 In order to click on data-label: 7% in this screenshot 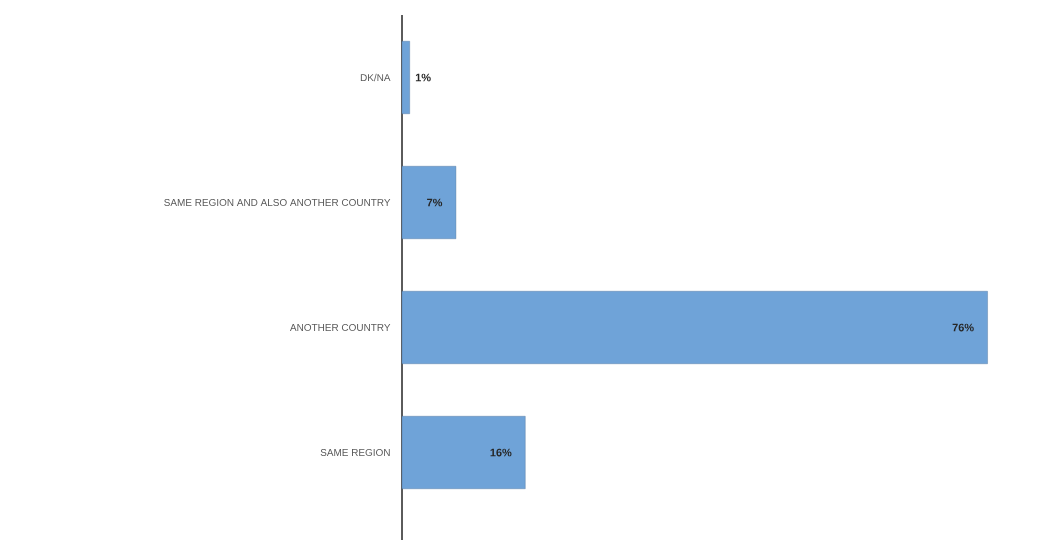, I will do `click(435, 202)`.